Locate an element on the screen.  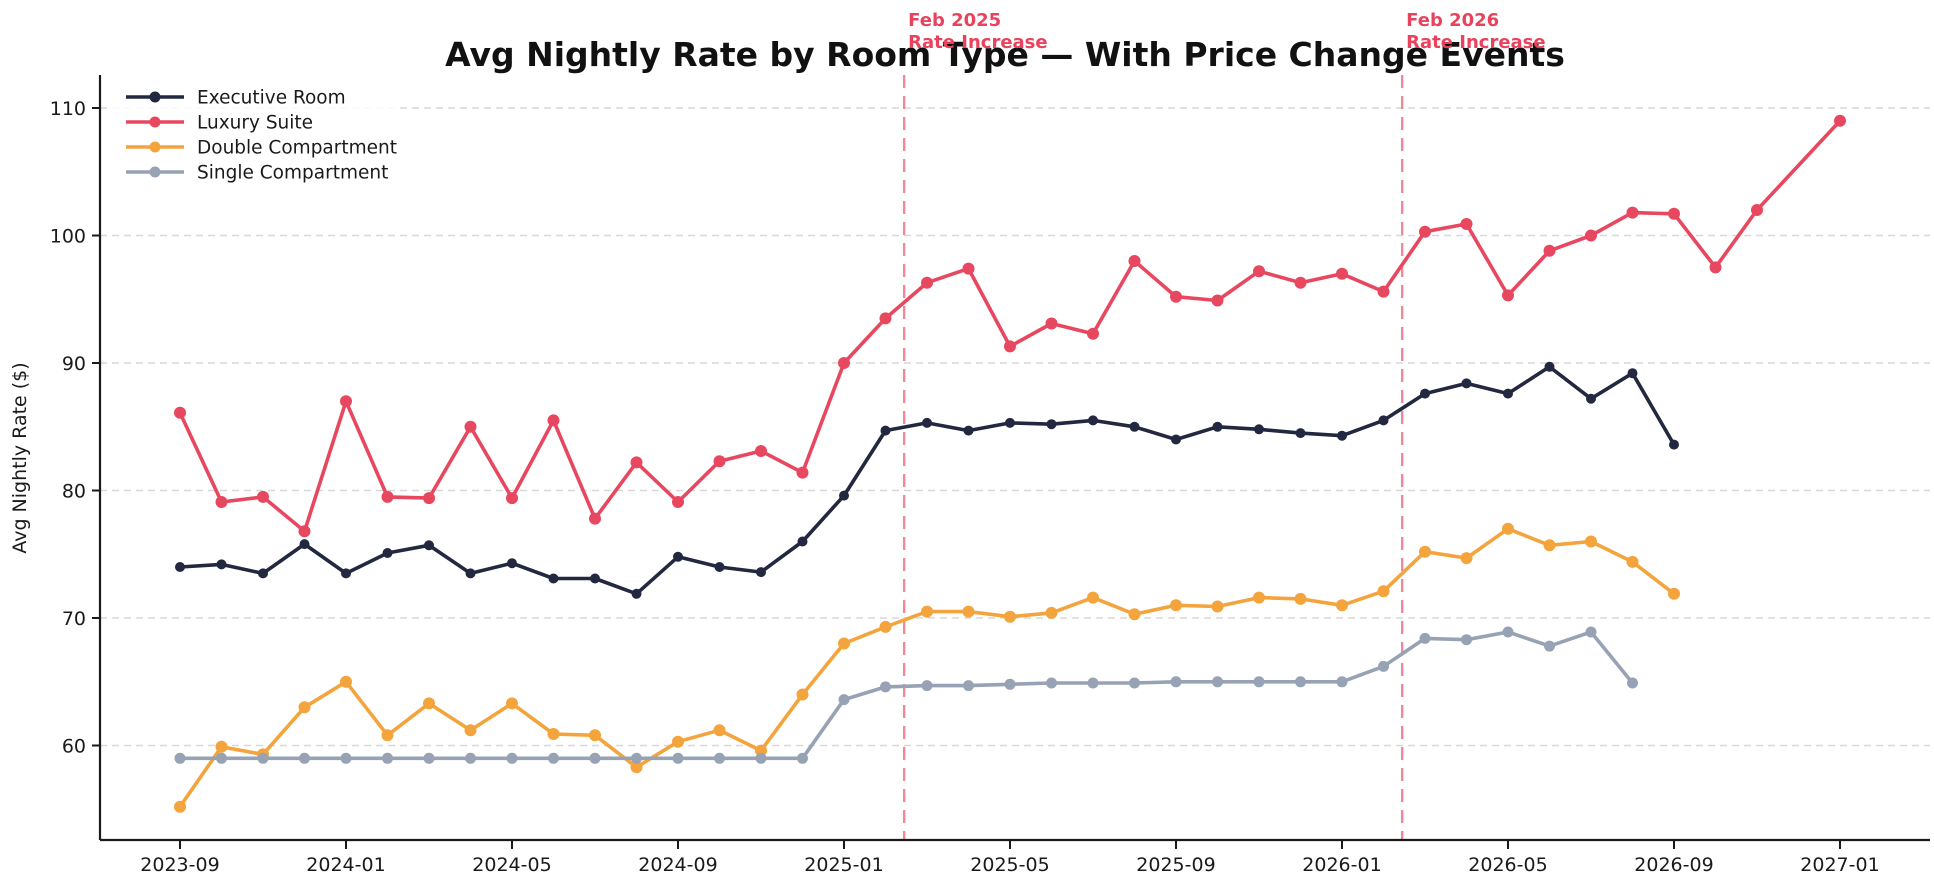
x-tick-label: 2025-09 is located at coordinates (1175, 865).